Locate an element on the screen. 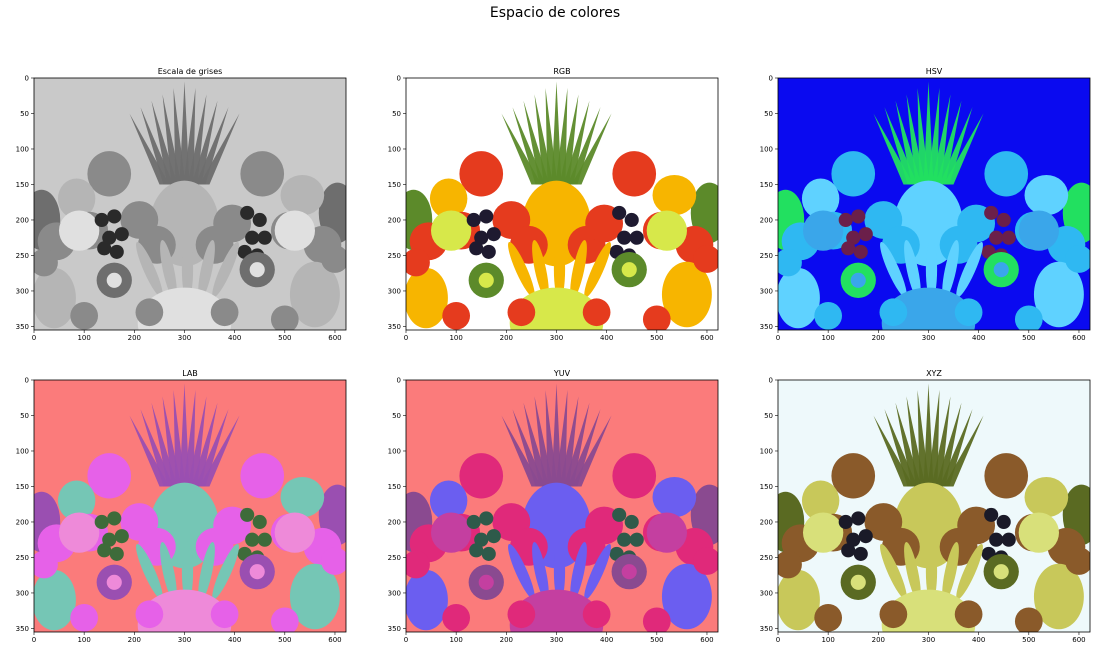 This screenshot has height=648, width=1110. y-tick-label: 250 is located at coordinates (22, 558).